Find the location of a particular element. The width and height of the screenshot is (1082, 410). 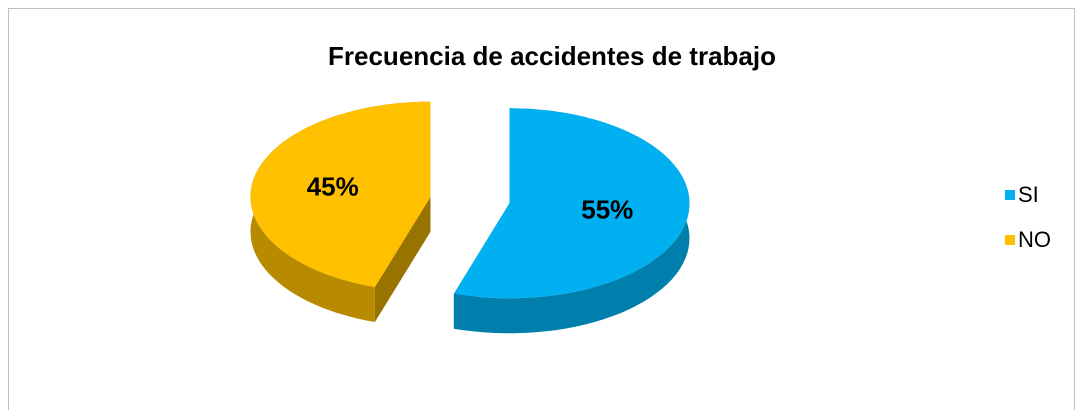

legend-label: SI is located at coordinates (1028, 194).